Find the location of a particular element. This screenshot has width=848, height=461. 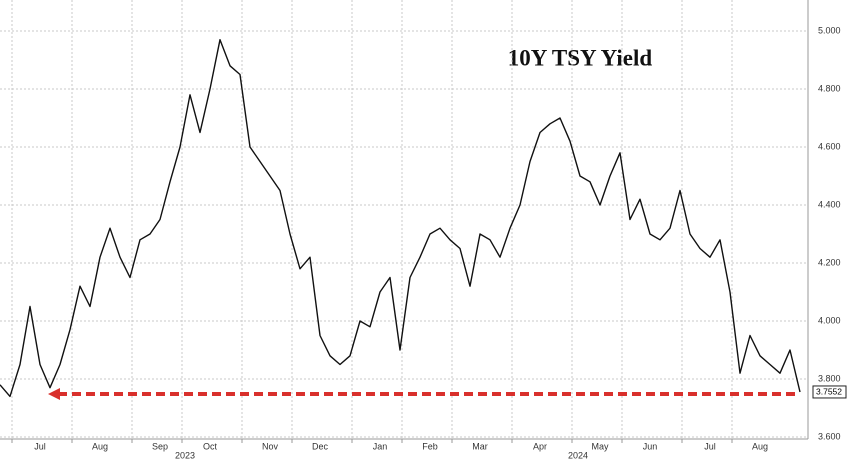

value-label-box is located at coordinates (829, 392).